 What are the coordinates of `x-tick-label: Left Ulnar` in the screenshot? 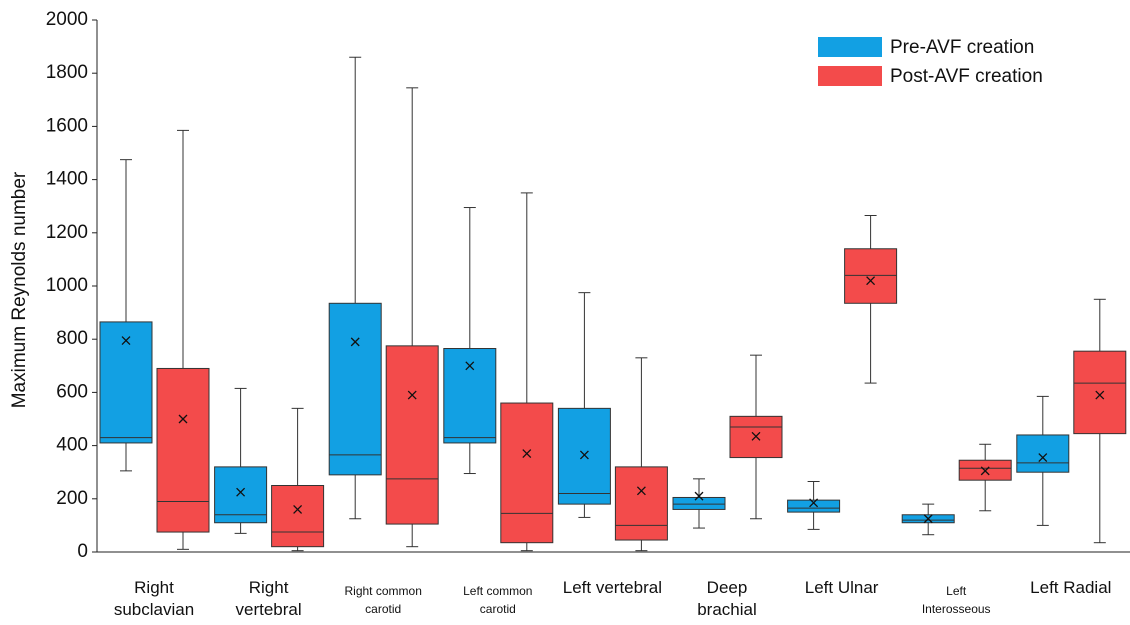 It's located at (841, 587).